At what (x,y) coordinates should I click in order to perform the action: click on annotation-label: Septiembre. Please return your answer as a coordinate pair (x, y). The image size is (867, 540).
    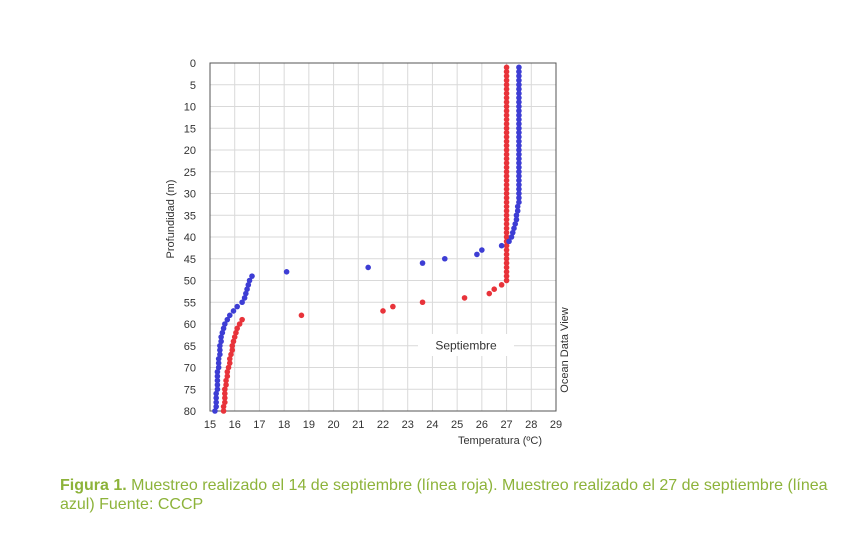
    Looking at the image, I should click on (466, 346).